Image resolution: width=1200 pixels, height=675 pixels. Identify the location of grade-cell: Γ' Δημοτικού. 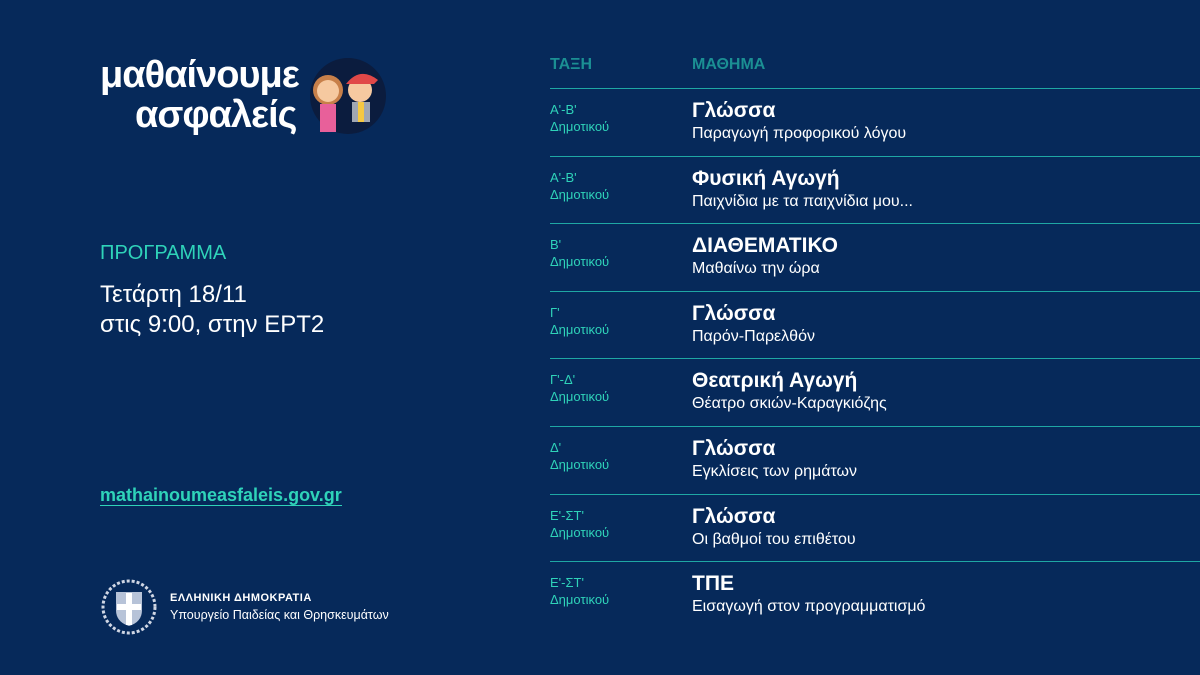
(580, 320).